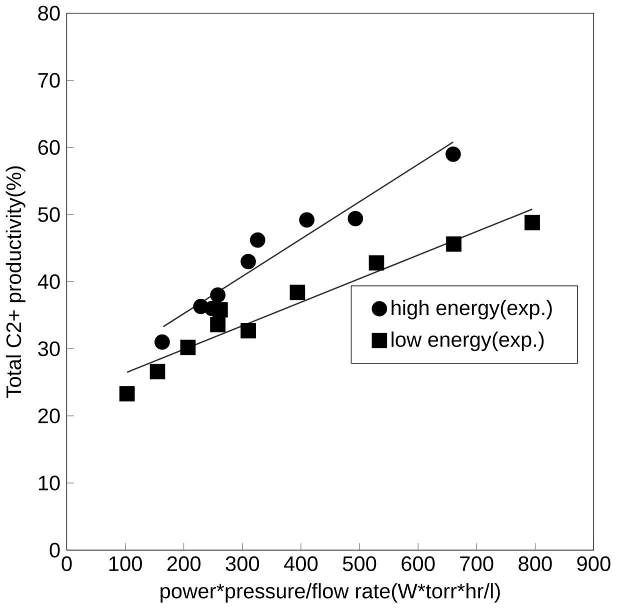 This screenshot has height=608, width=617. Describe the element at coordinates (593, 563) in the screenshot. I see `x-tick-label: 900` at that location.